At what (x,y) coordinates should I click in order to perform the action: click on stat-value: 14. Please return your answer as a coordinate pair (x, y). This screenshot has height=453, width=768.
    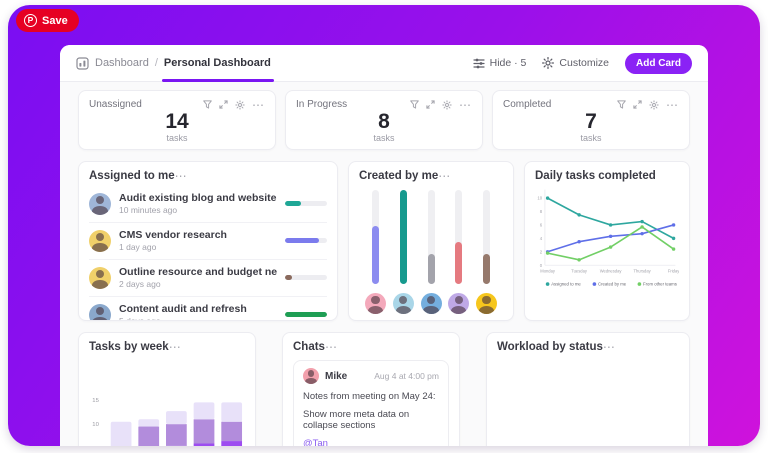
    Looking at the image, I should click on (177, 121).